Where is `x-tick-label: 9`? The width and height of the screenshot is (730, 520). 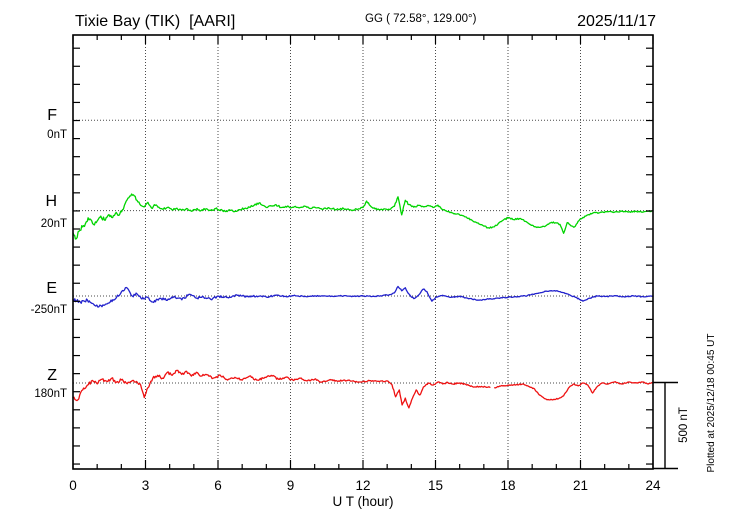
x-tick-label: 9 is located at coordinates (291, 485).